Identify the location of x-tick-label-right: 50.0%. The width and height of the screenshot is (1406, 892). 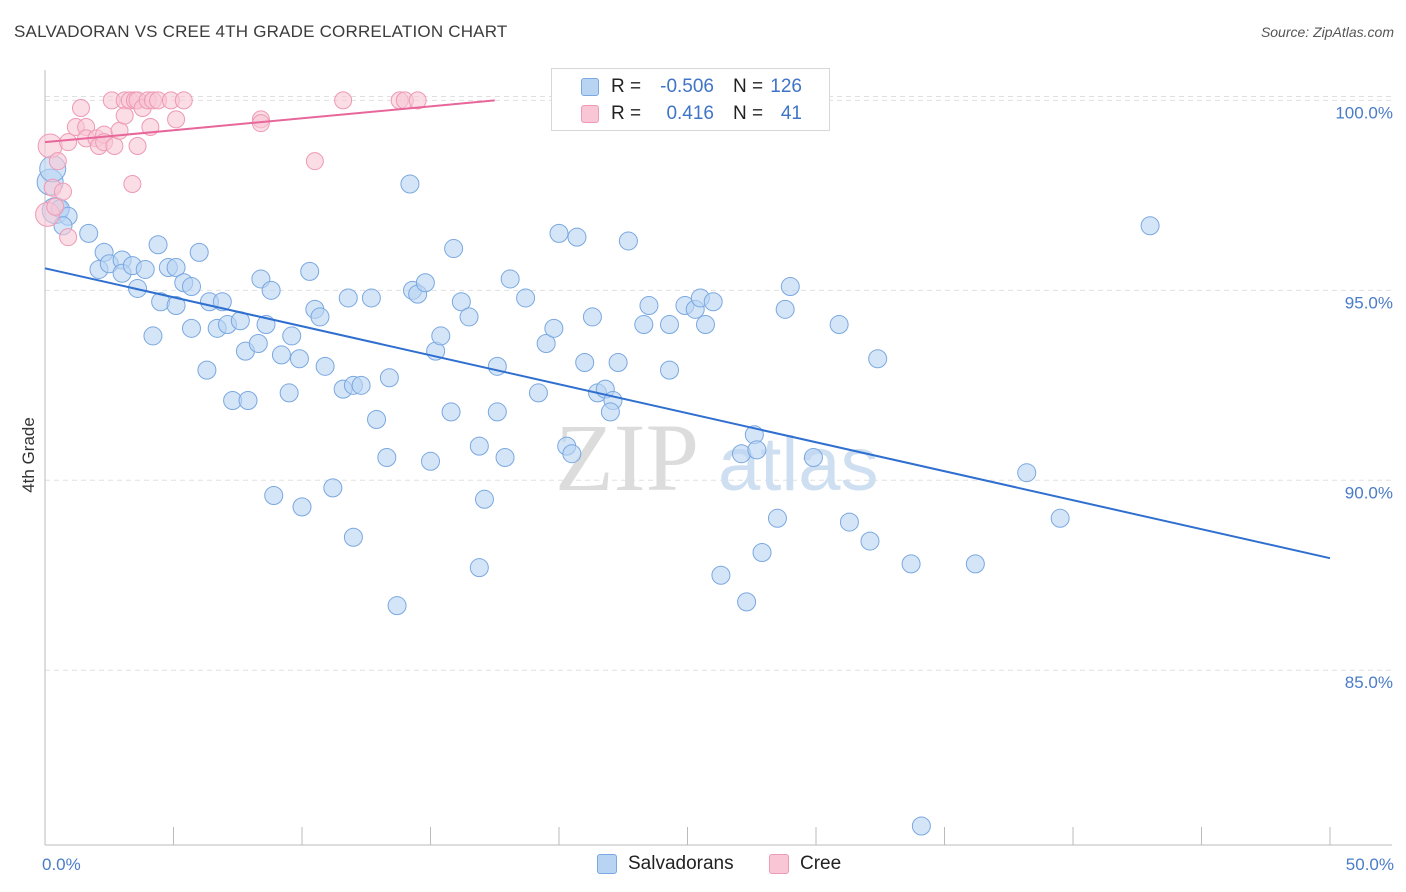
(1370, 864).